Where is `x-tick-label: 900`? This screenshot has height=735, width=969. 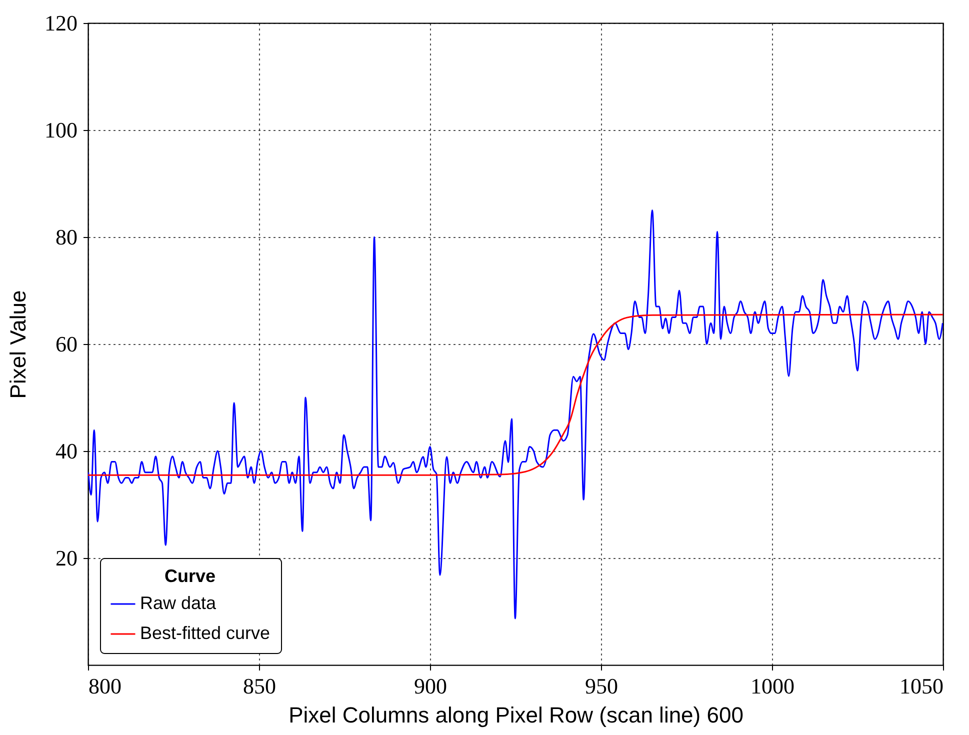
x-tick-label: 900 is located at coordinates (430, 686).